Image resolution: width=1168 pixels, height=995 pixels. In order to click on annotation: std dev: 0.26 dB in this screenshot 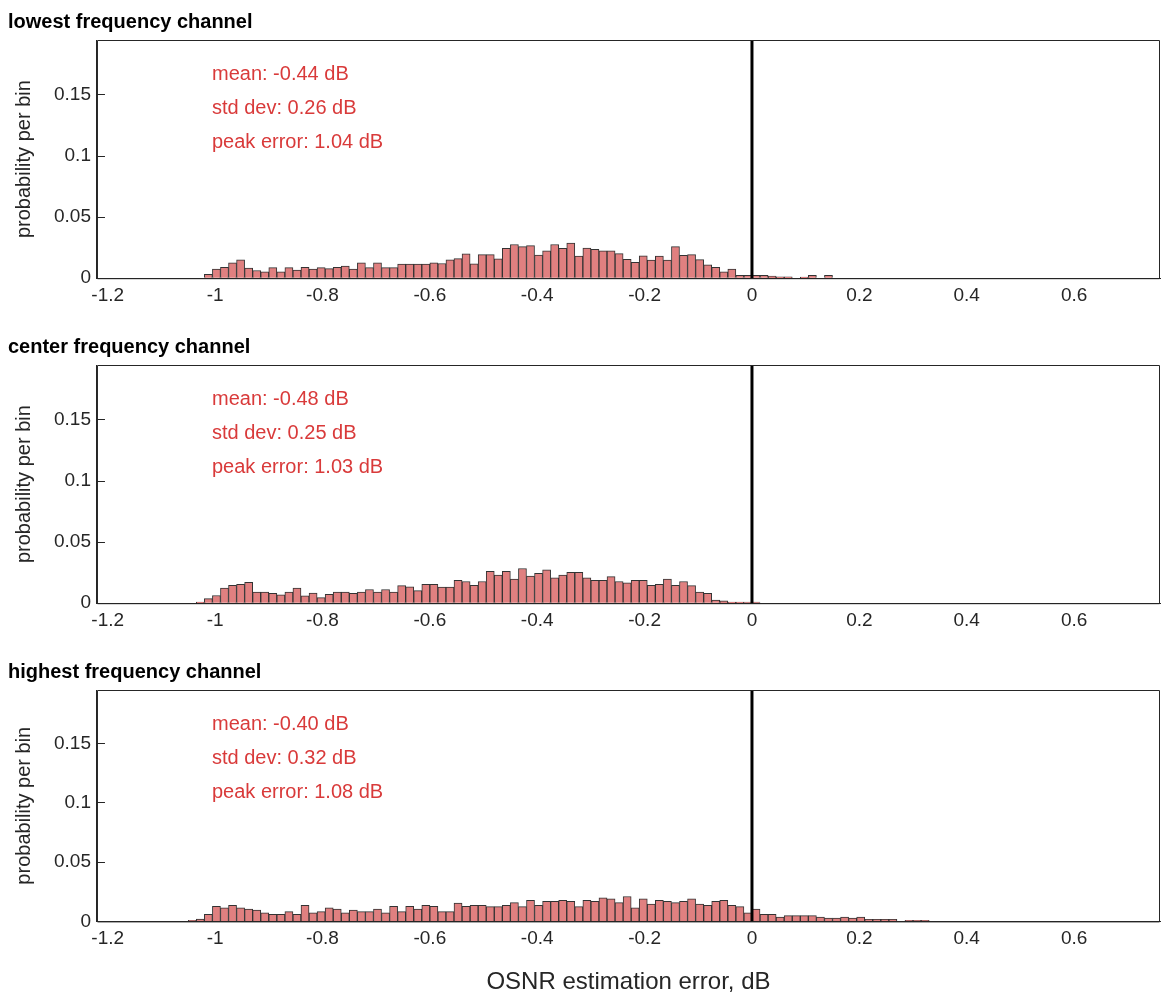, I will do `click(284, 106)`.